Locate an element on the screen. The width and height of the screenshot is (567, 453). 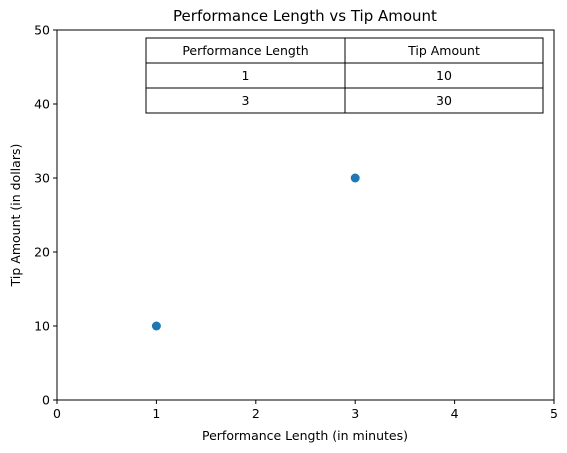
table-cell-text: 30 is located at coordinates (444, 100).